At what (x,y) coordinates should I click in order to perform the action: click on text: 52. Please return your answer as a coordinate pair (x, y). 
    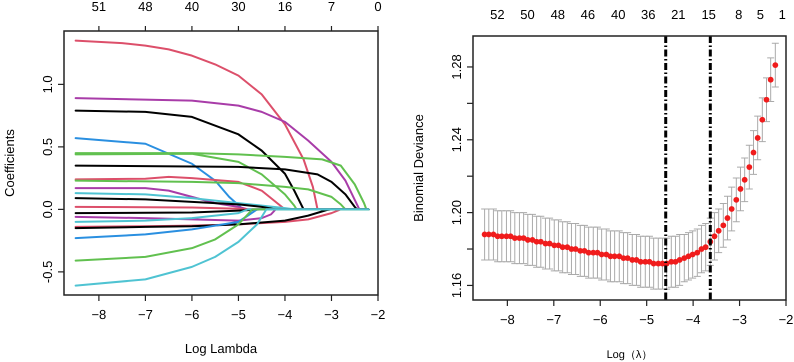
    Looking at the image, I should click on (497, 14).